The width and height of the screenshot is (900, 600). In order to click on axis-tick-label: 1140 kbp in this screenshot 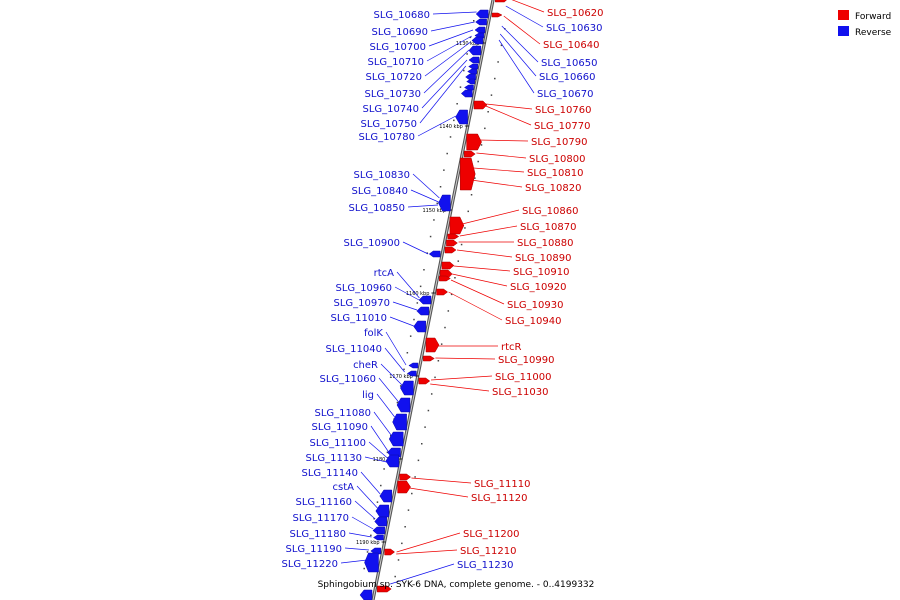, I will do `click(451, 127)`.